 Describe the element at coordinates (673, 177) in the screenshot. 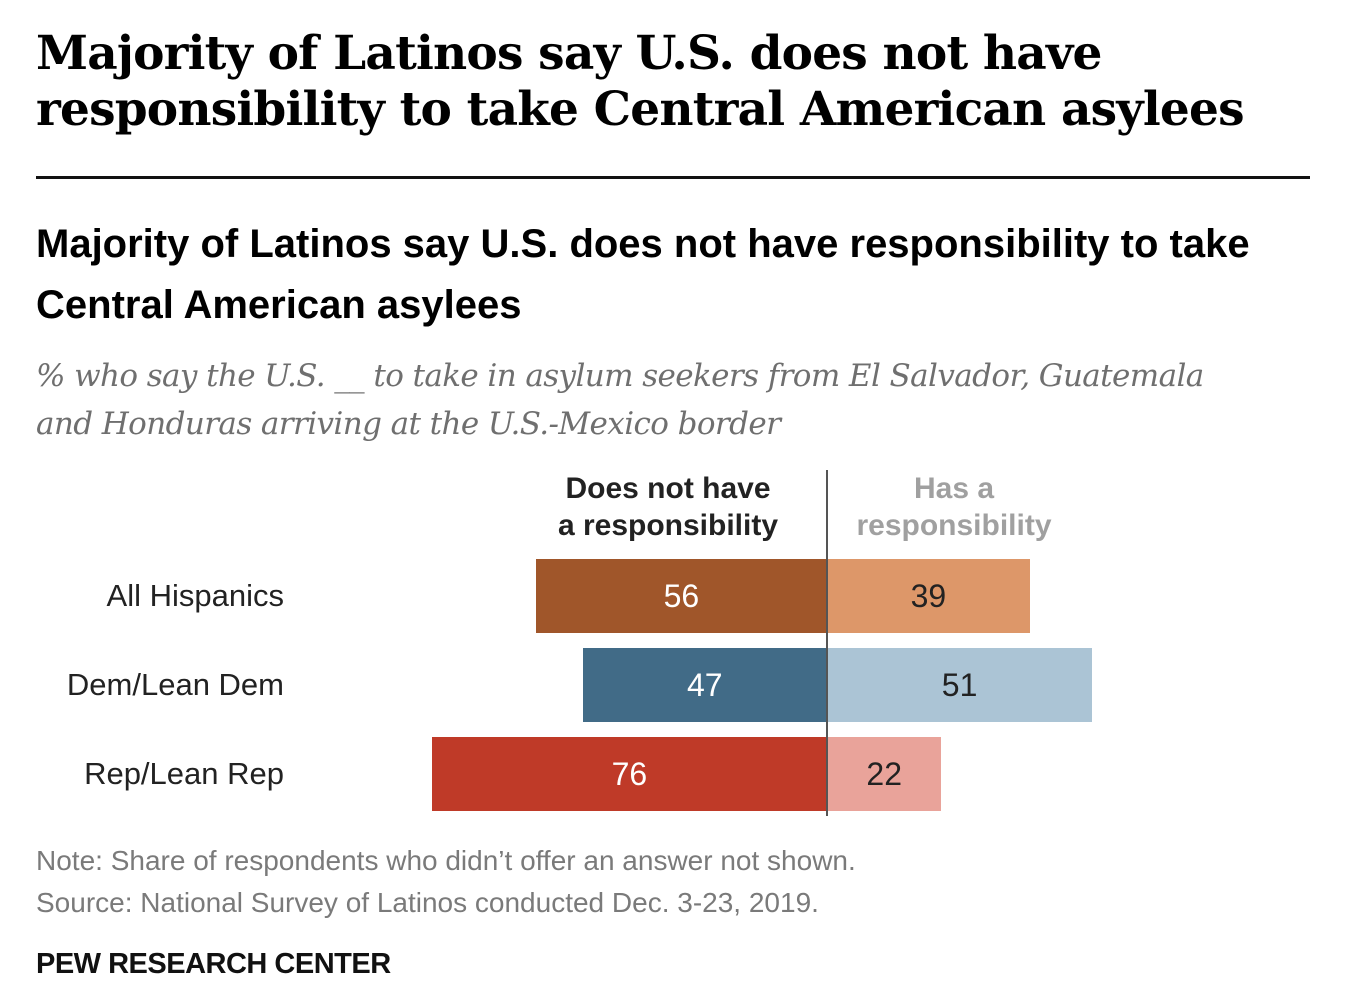

I see `headline-divider` at that location.